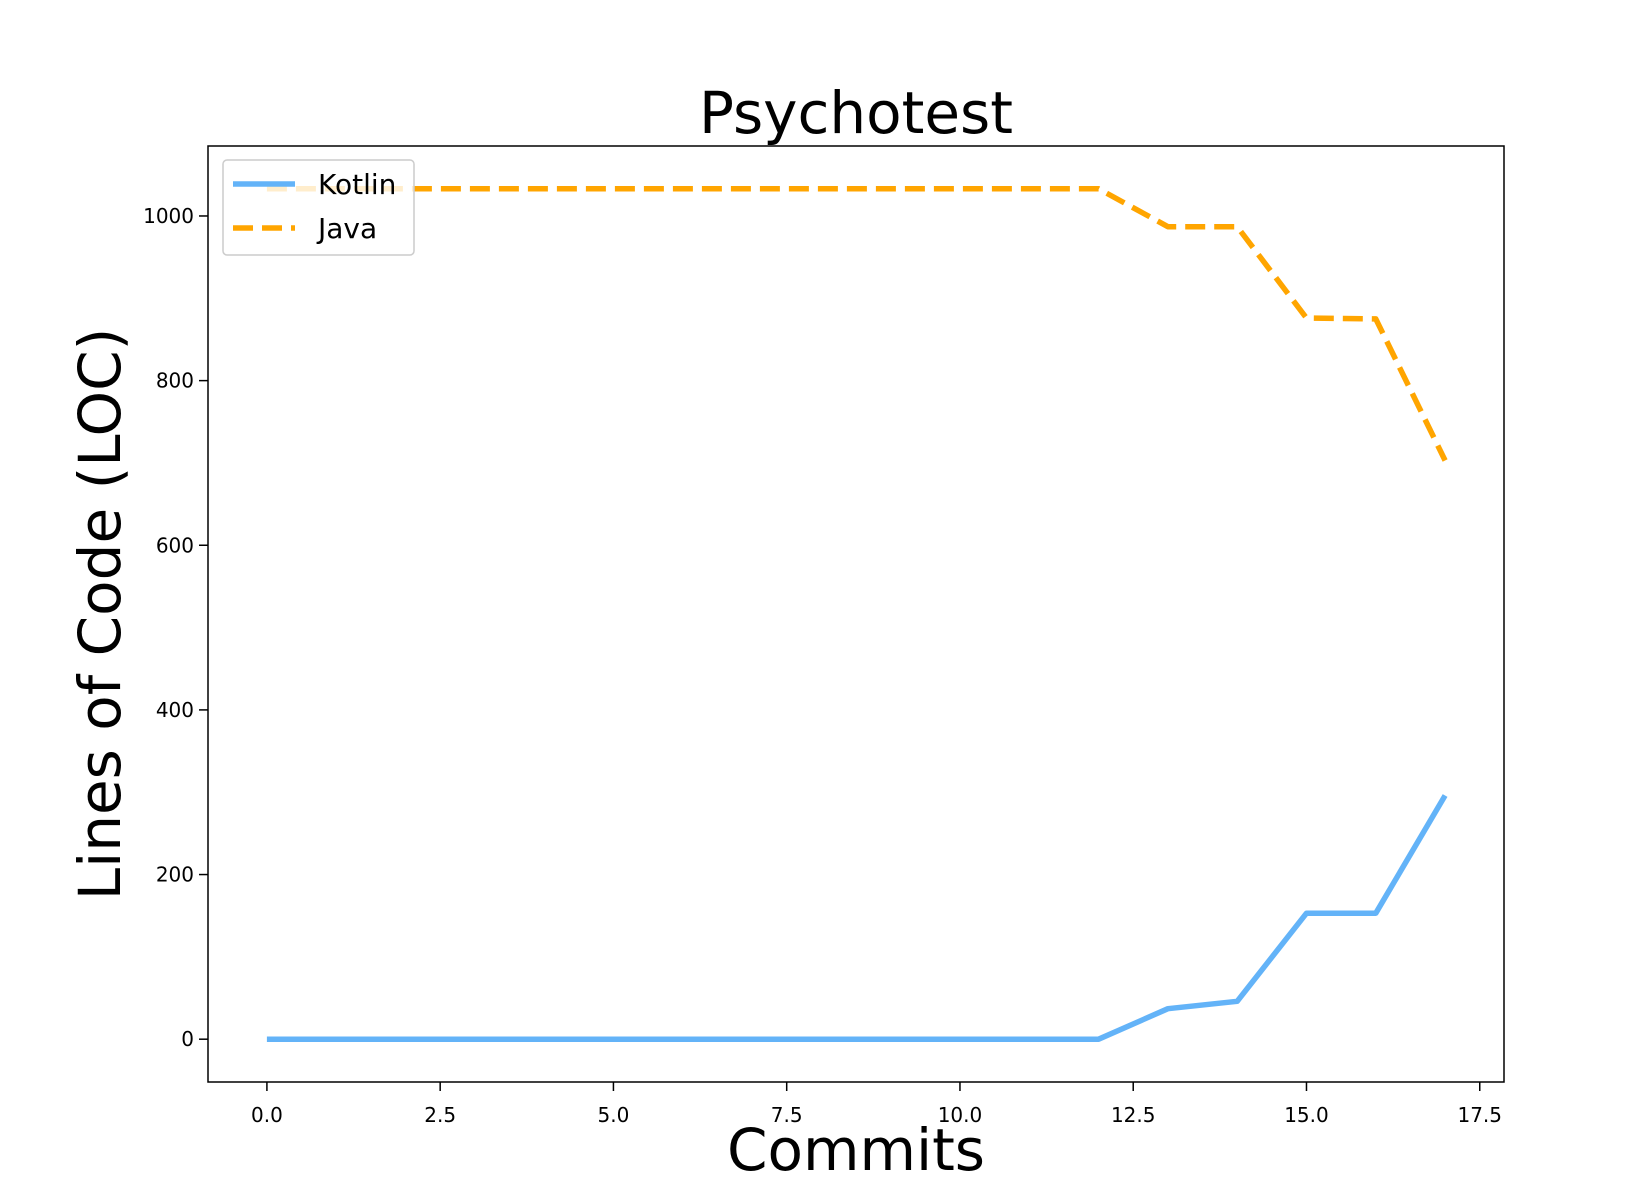  What do you see at coordinates (175, 710) in the screenshot?
I see `y-tick-label: 400` at bounding box center [175, 710].